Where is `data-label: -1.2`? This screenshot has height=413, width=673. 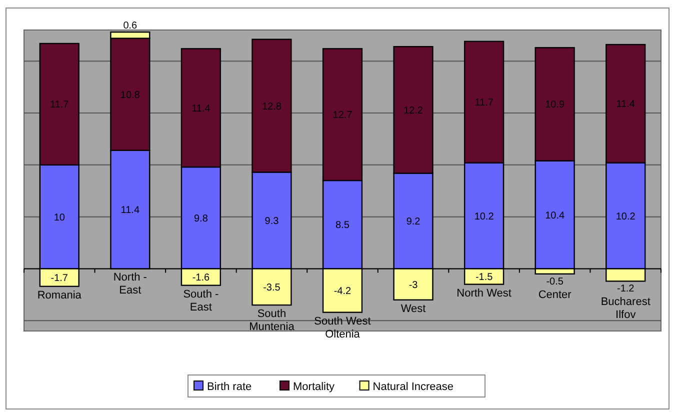
data-label: -1.2 is located at coordinates (625, 289).